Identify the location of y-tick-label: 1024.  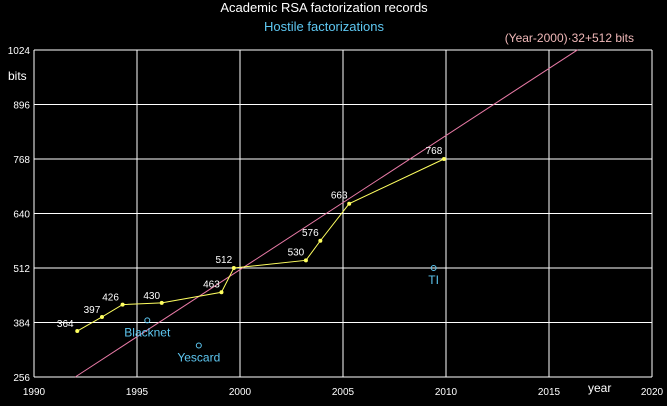
(19, 51).